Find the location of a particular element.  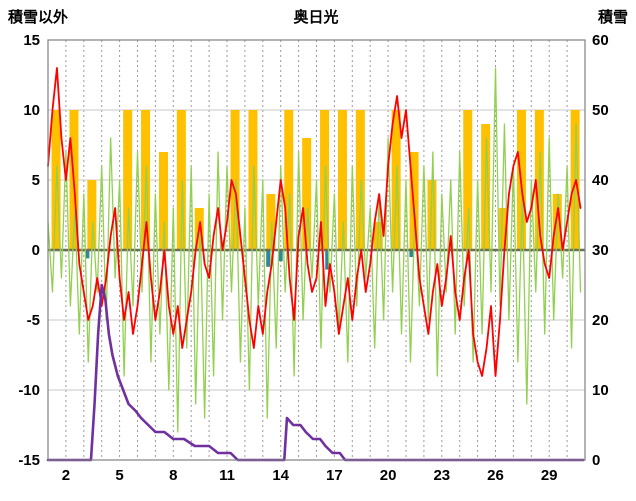

x-tick-29: 29 is located at coordinates (549, 475).